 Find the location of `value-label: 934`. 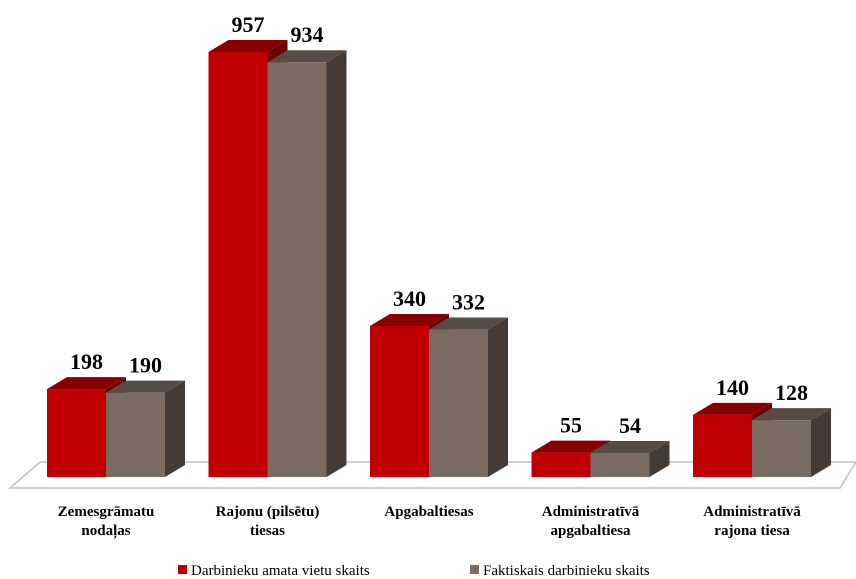

value-label: 934 is located at coordinates (307, 34).